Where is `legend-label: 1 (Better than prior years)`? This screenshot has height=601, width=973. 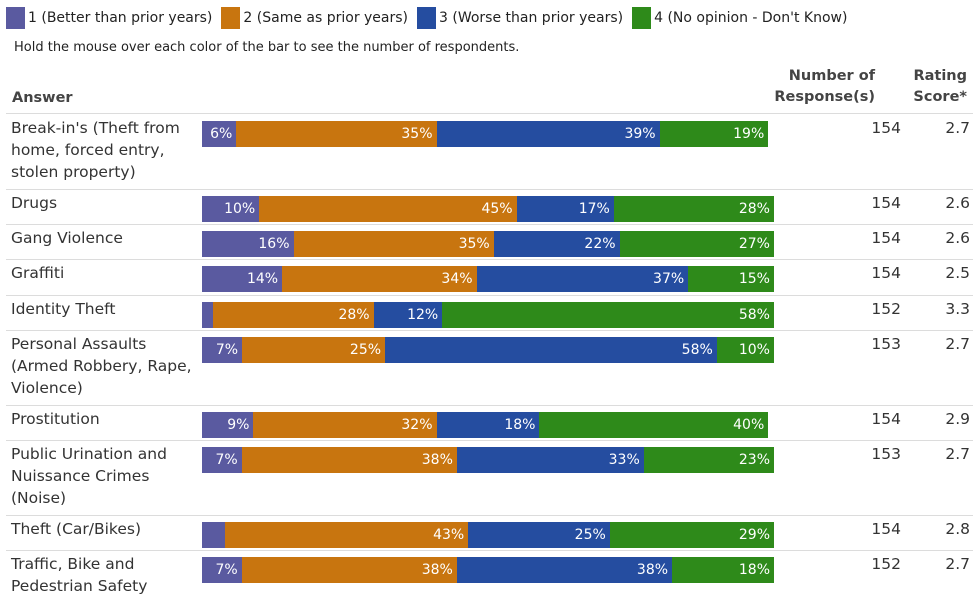
legend-label: 1 (Better than prior years) is located at coordinates (120, 18).